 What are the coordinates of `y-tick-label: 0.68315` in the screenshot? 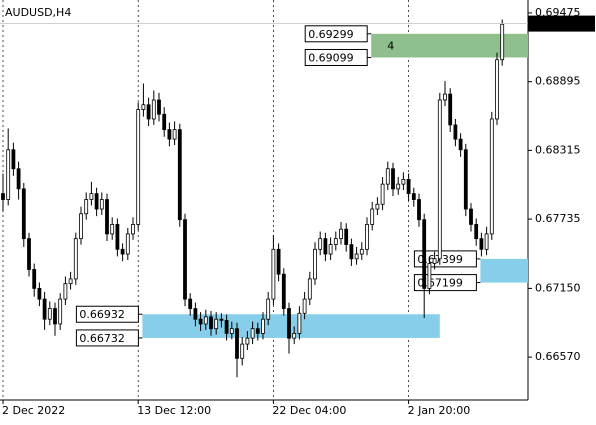 It's located at (558, 149).